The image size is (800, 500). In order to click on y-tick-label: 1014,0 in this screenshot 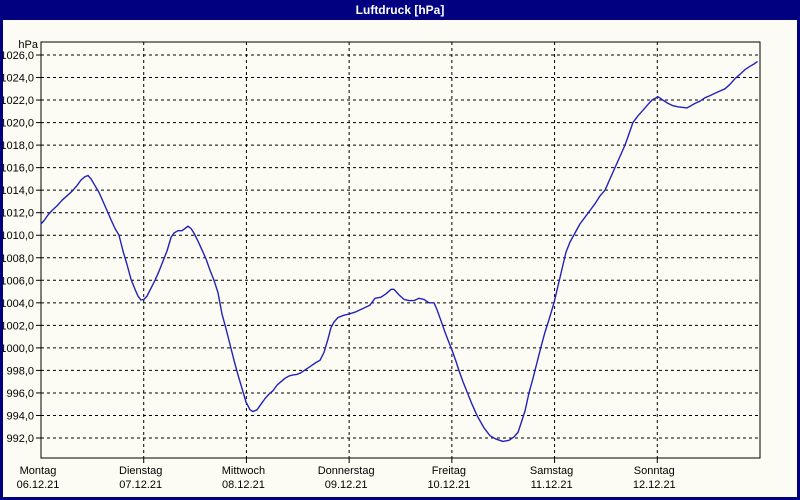, I will do `click(18, 191)`.